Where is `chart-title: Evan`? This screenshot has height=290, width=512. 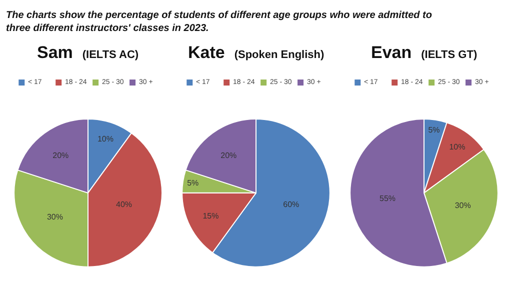 chart-title: Evan is located at coordinates (391, 52).